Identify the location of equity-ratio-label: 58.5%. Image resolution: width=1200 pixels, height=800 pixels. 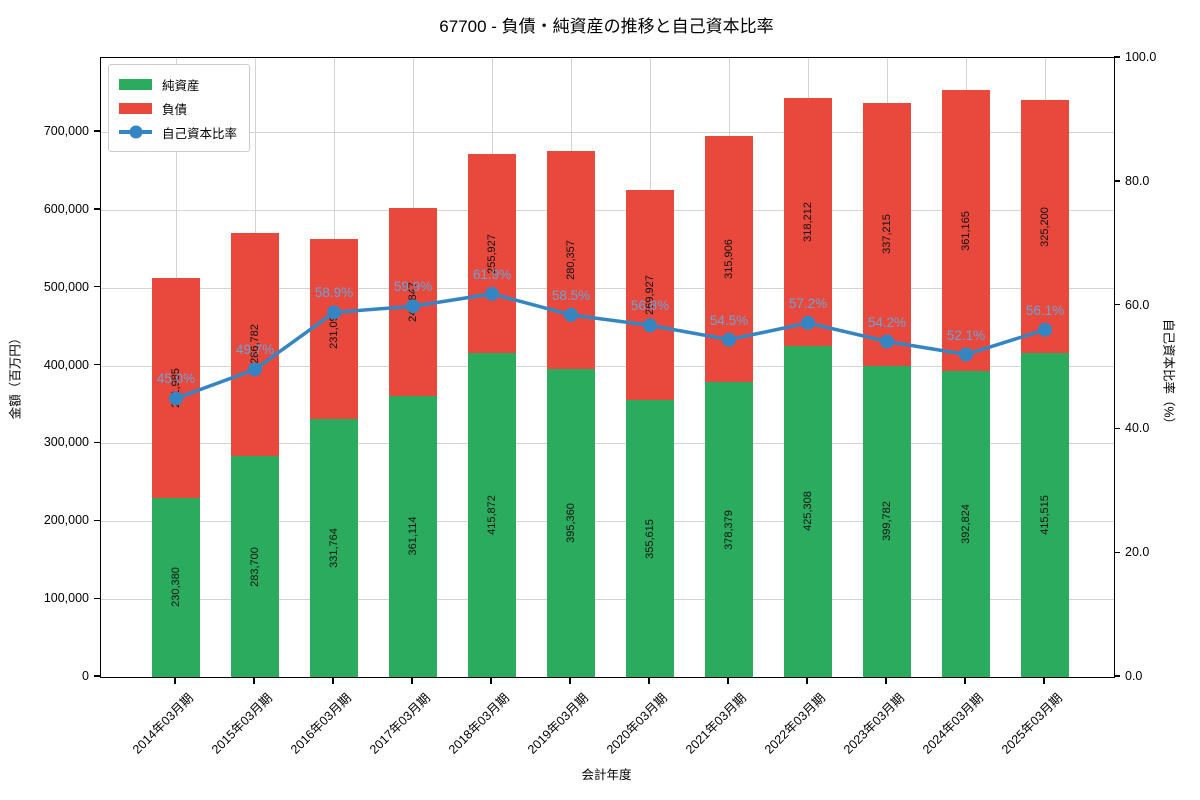
(571, 295).